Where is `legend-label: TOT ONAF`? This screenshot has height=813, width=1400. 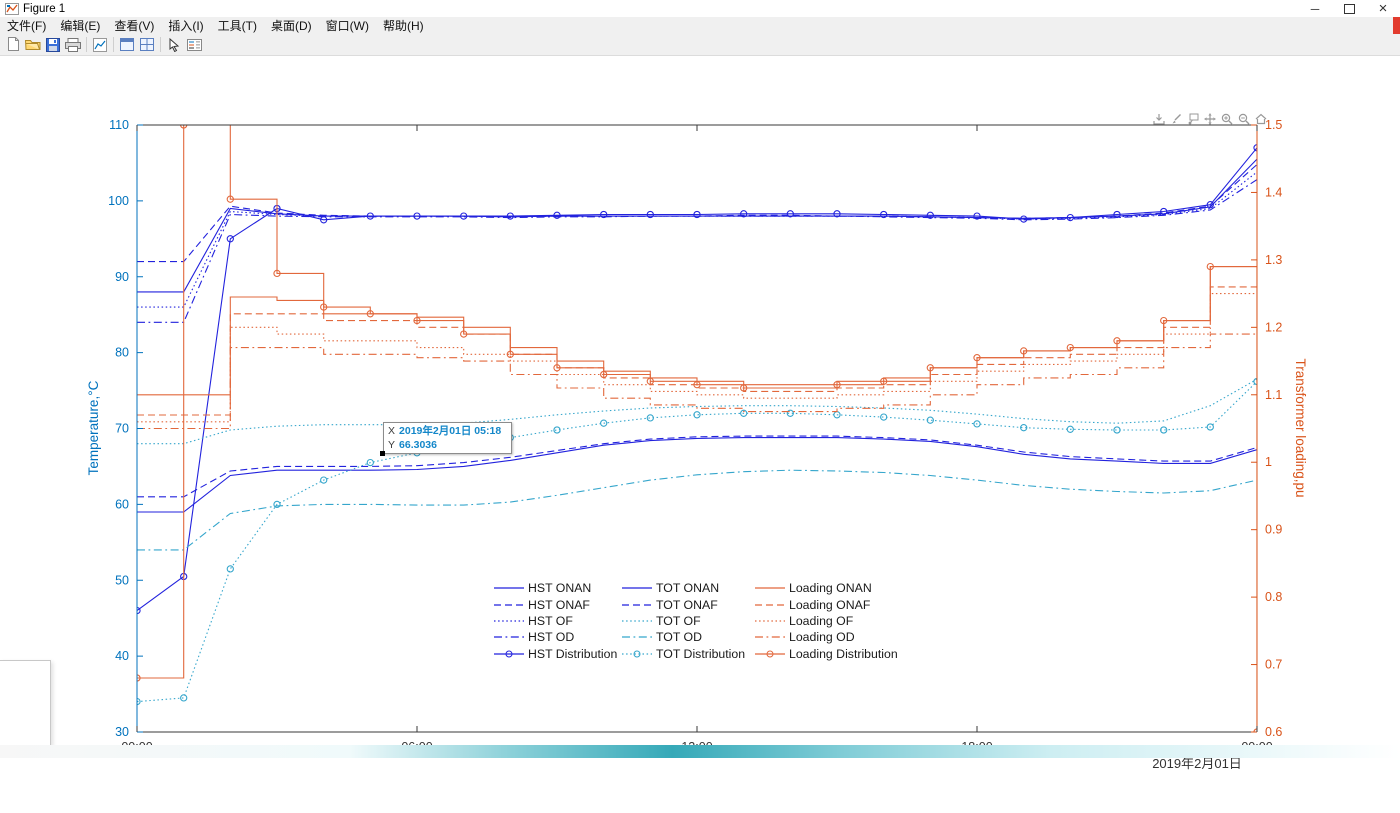 legend-label: TOT ONAF is located at coordinates (687, 604).